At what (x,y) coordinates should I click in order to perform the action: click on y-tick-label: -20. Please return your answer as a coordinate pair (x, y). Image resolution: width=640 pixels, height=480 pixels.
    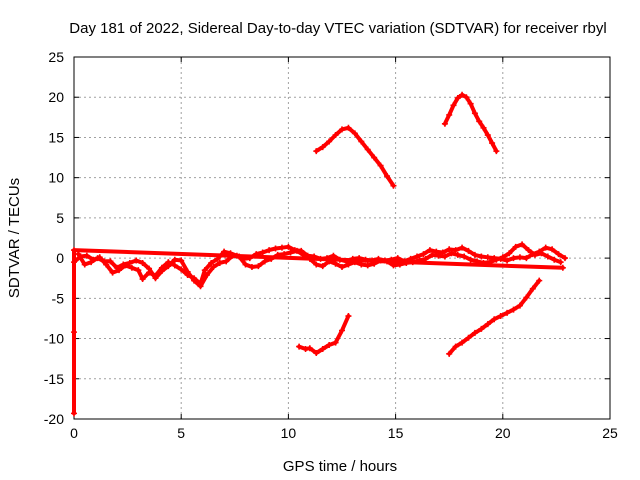
    Looking at the image, I should click on (54, 419).